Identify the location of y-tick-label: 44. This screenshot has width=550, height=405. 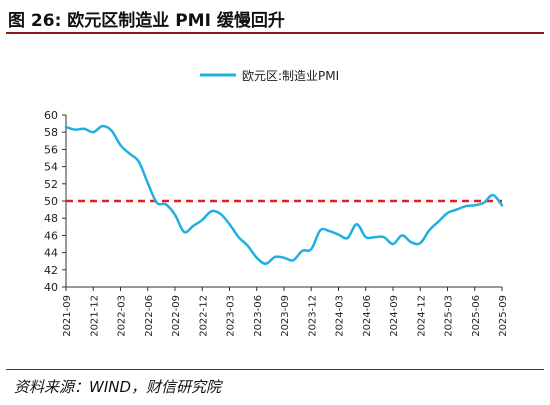
(51, 253).